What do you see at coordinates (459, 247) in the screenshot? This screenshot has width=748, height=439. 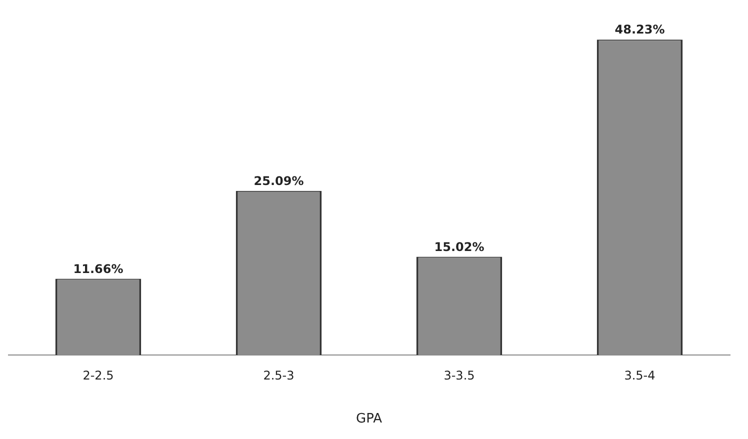 I see `data-label: 15.02%` at bounding box center [459, 247].